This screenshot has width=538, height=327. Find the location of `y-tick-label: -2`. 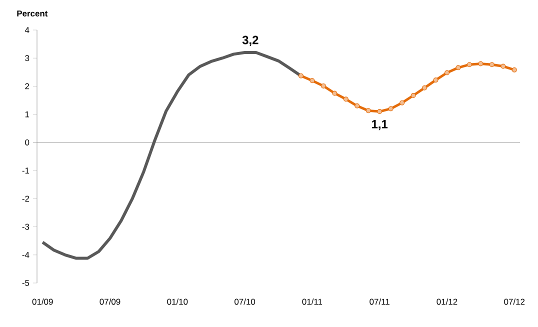

y-tick-label: -2 is located at coordinates (26, 199).